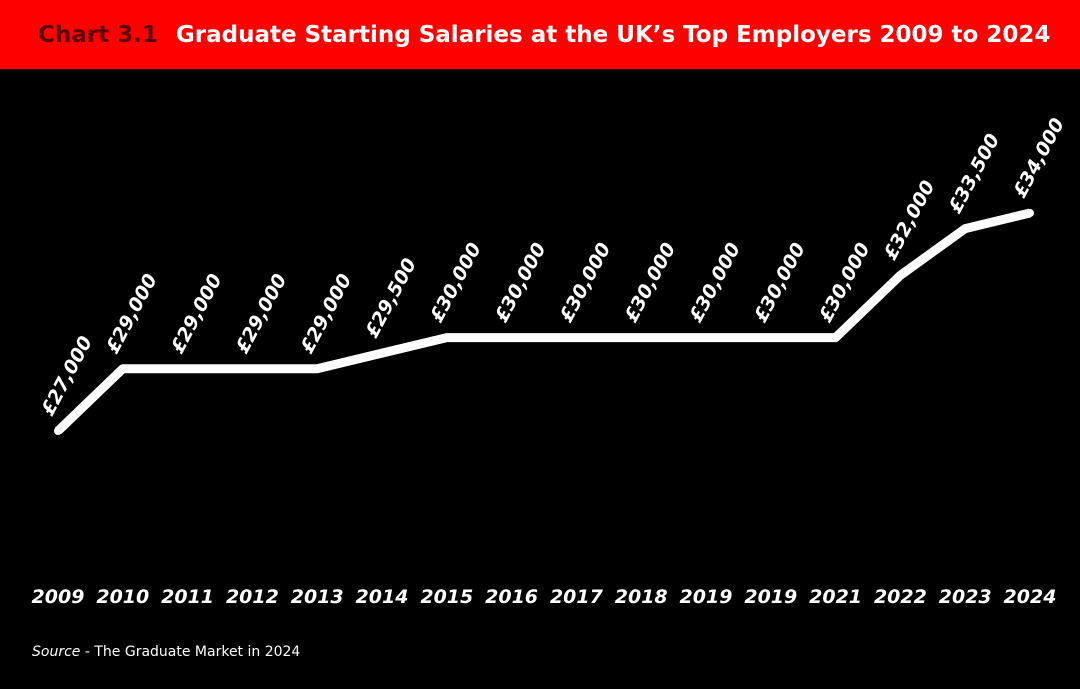 The width and height of the screenshot is (1080, 689). Describe the element at coordinates (190, 652) in the screenshot. I see `source-text: - The Graduate Market in 2024` at that location.